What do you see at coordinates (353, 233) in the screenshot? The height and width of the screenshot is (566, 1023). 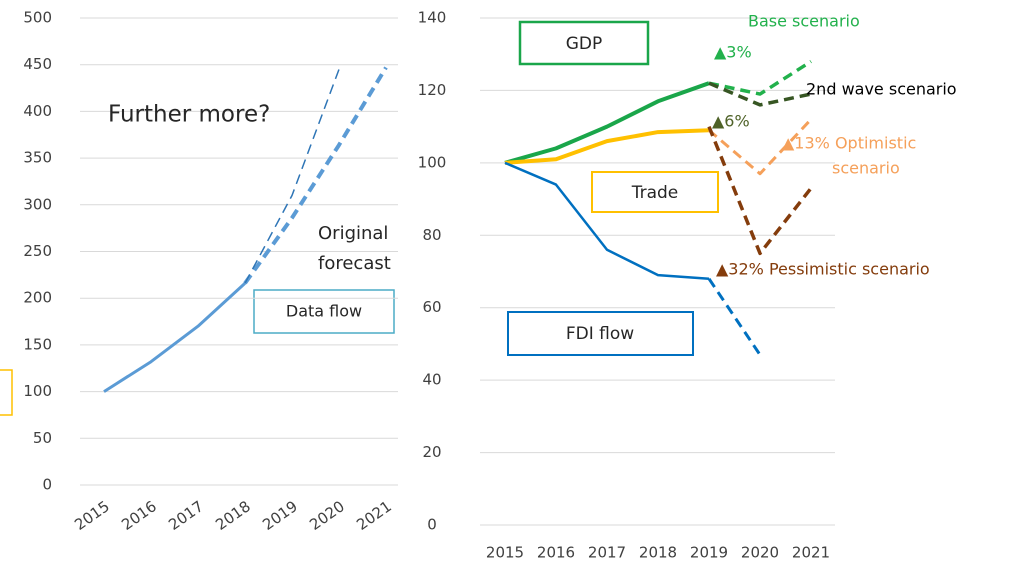 I see `annotation: Original` at bounding box center [353, 233].